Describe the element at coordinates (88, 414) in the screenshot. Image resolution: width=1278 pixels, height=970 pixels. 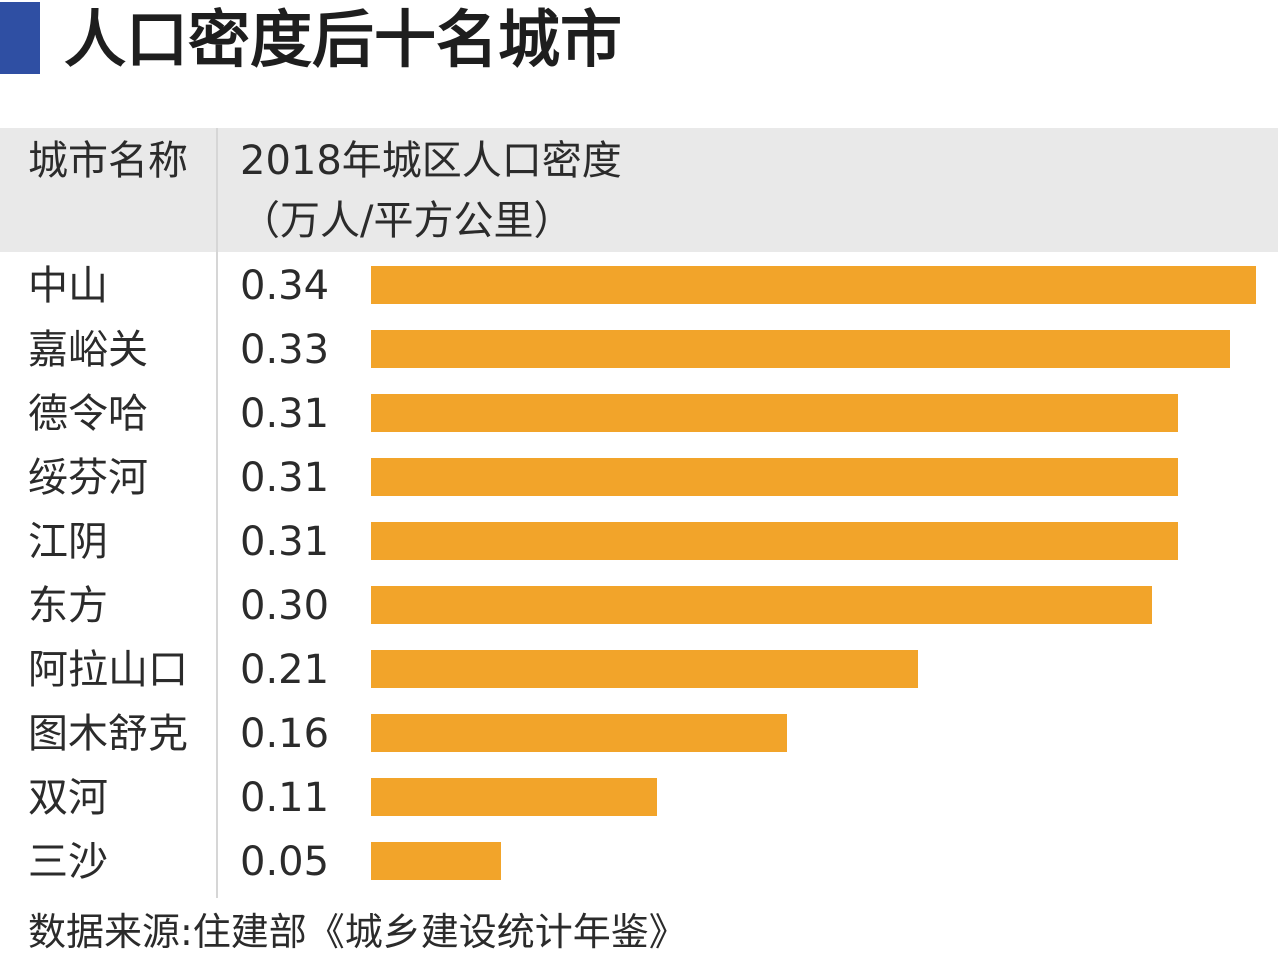
I see `category-label: 德令哈` at that location.